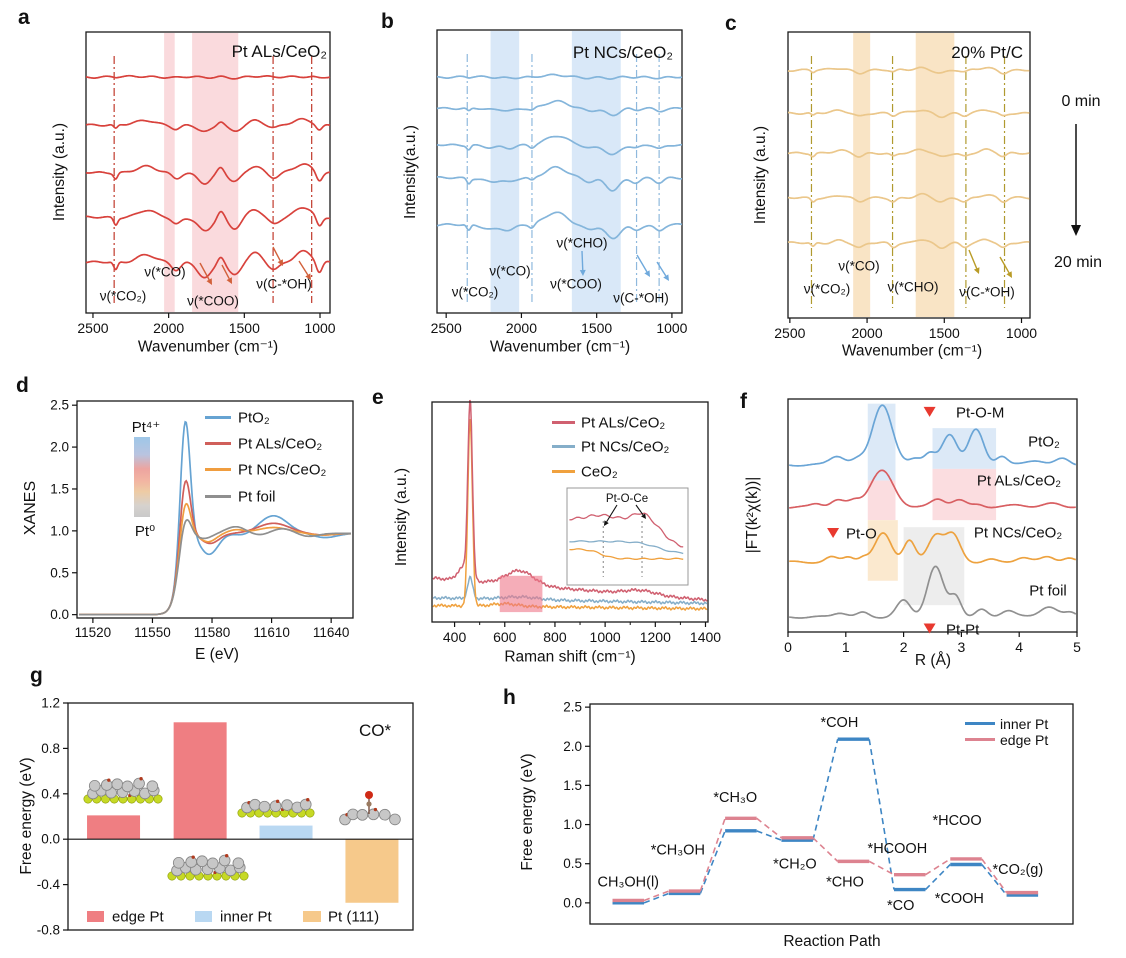 The height and width of the screenshot is (958, 1126). I want to click on panel-g-ylabel: Free energy (eV), so click(26, 816).